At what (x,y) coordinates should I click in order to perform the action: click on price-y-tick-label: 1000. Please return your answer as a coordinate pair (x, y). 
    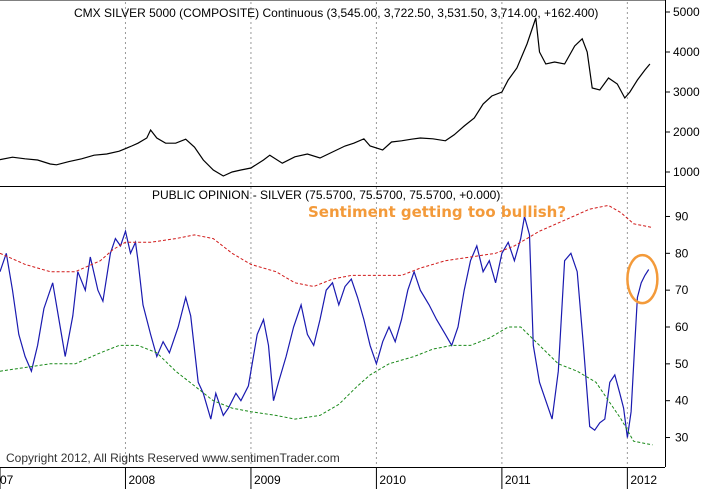
    Looking at the image, I should click on (686, 172).